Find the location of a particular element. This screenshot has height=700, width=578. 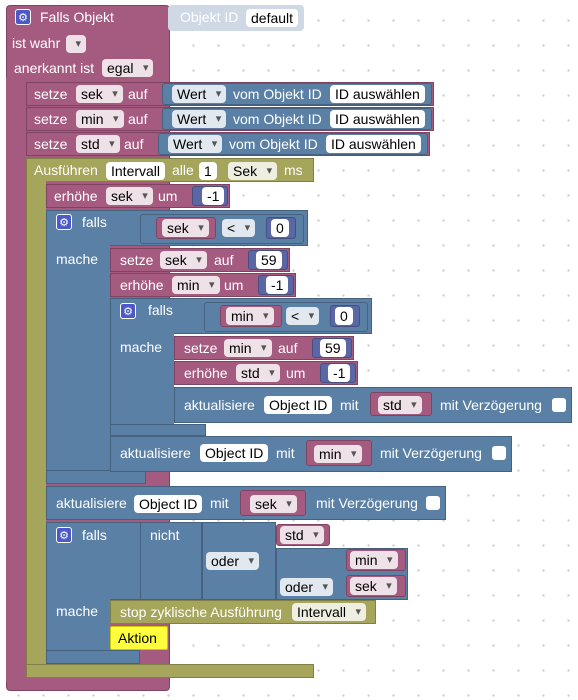

aktion-label: Aktion is located at coordinates (137, 638).